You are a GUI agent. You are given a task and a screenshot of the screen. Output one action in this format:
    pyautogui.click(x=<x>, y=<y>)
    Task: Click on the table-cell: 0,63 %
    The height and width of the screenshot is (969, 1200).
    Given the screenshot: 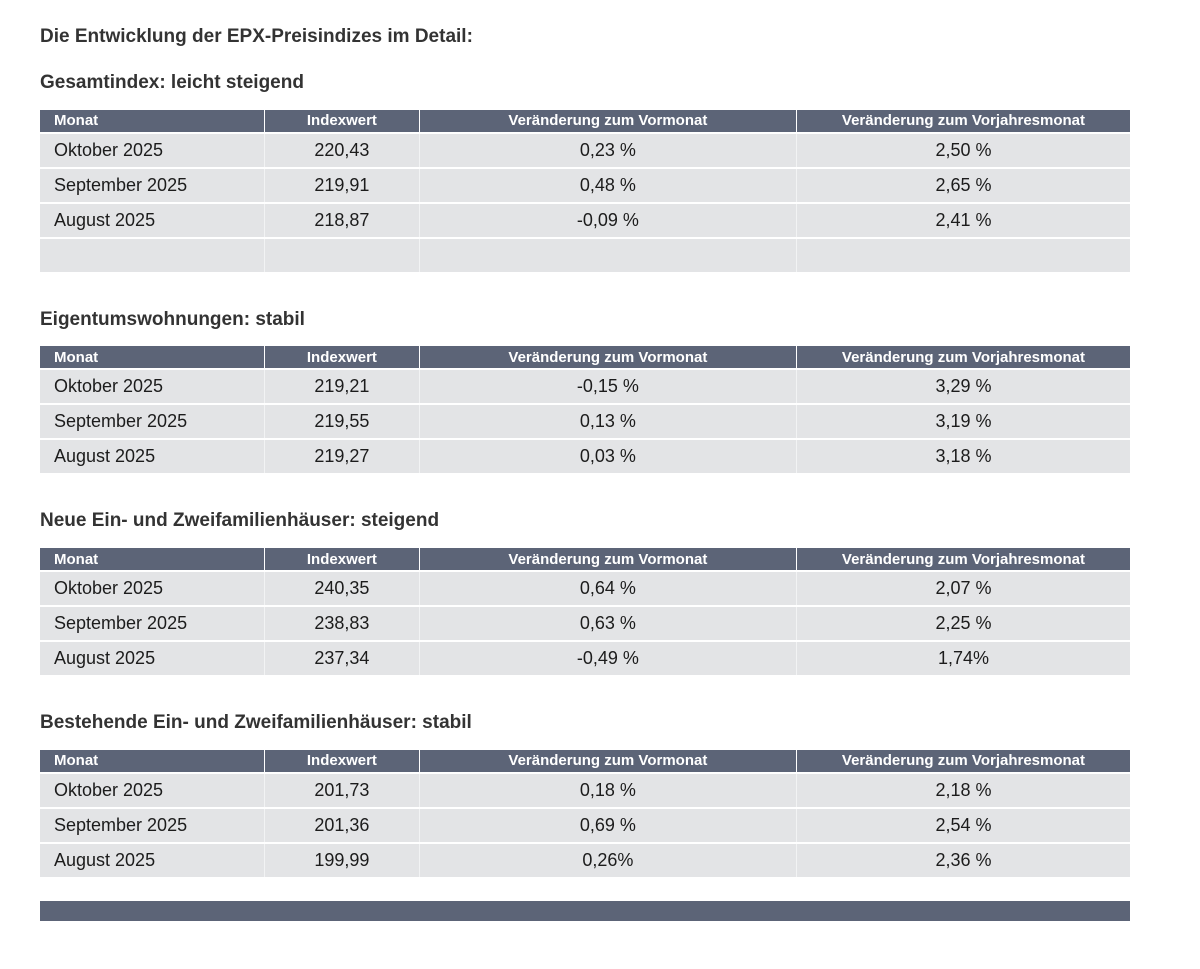 What is the action you would take?
    pyautogui.click(x=608, y=624)
    